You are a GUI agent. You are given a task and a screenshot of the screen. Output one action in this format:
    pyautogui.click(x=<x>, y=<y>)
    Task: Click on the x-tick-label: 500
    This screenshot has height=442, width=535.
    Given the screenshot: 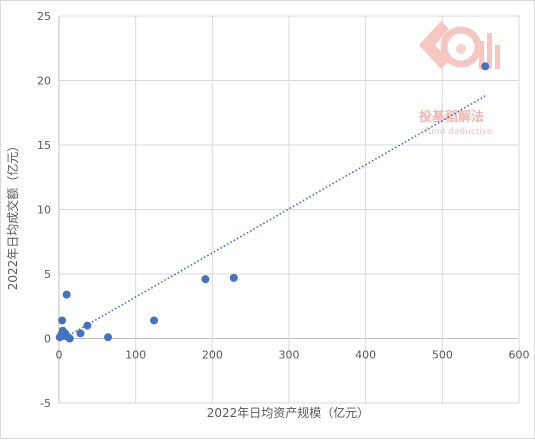 What is the action you would take?
    pyautogui.click(x=442, y=355)
    